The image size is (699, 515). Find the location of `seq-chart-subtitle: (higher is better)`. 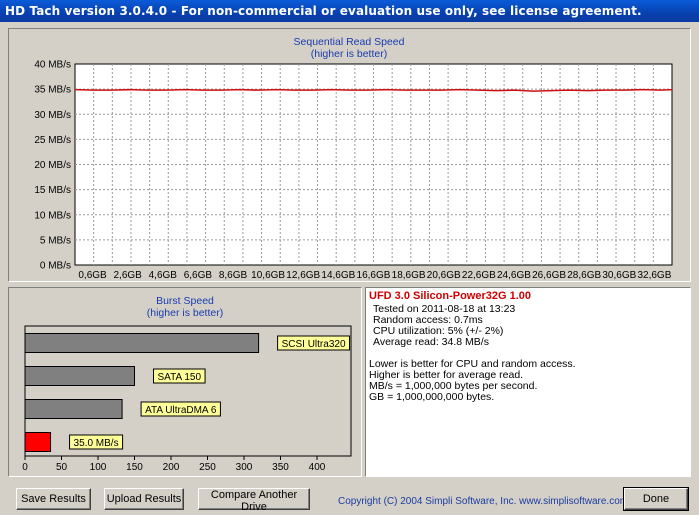

seq-chart-subtitle: (higher is better) is located at coordinates (349, 54).